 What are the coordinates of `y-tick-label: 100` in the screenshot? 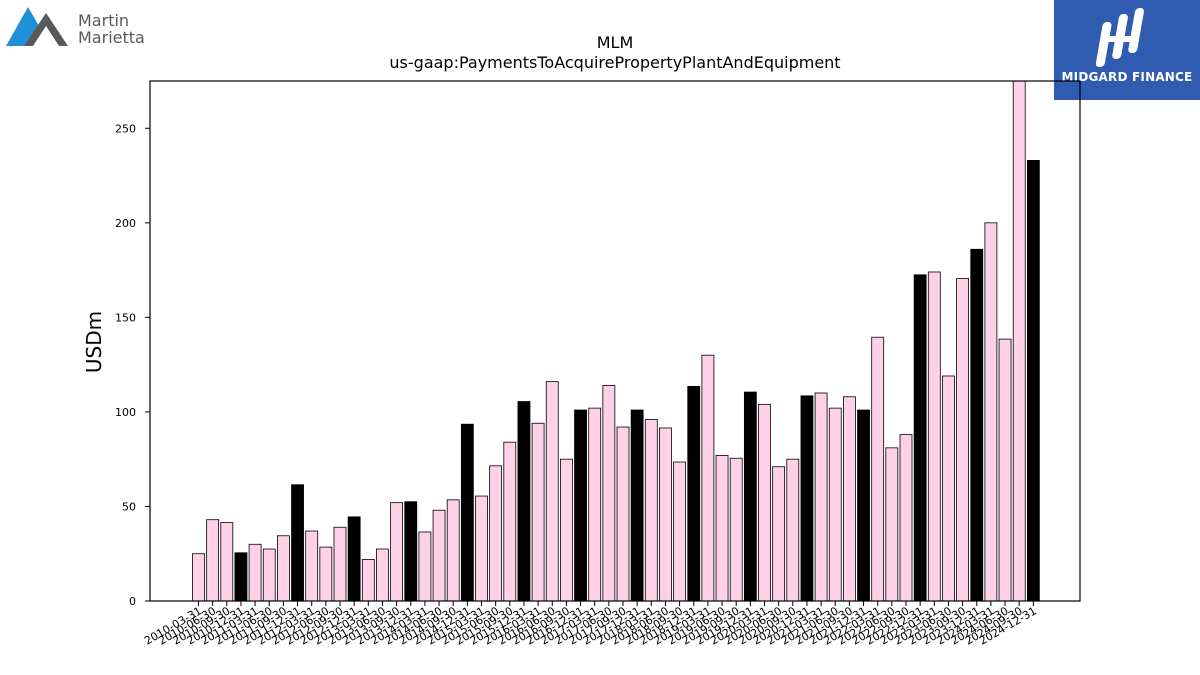 It's located at (125, 412).